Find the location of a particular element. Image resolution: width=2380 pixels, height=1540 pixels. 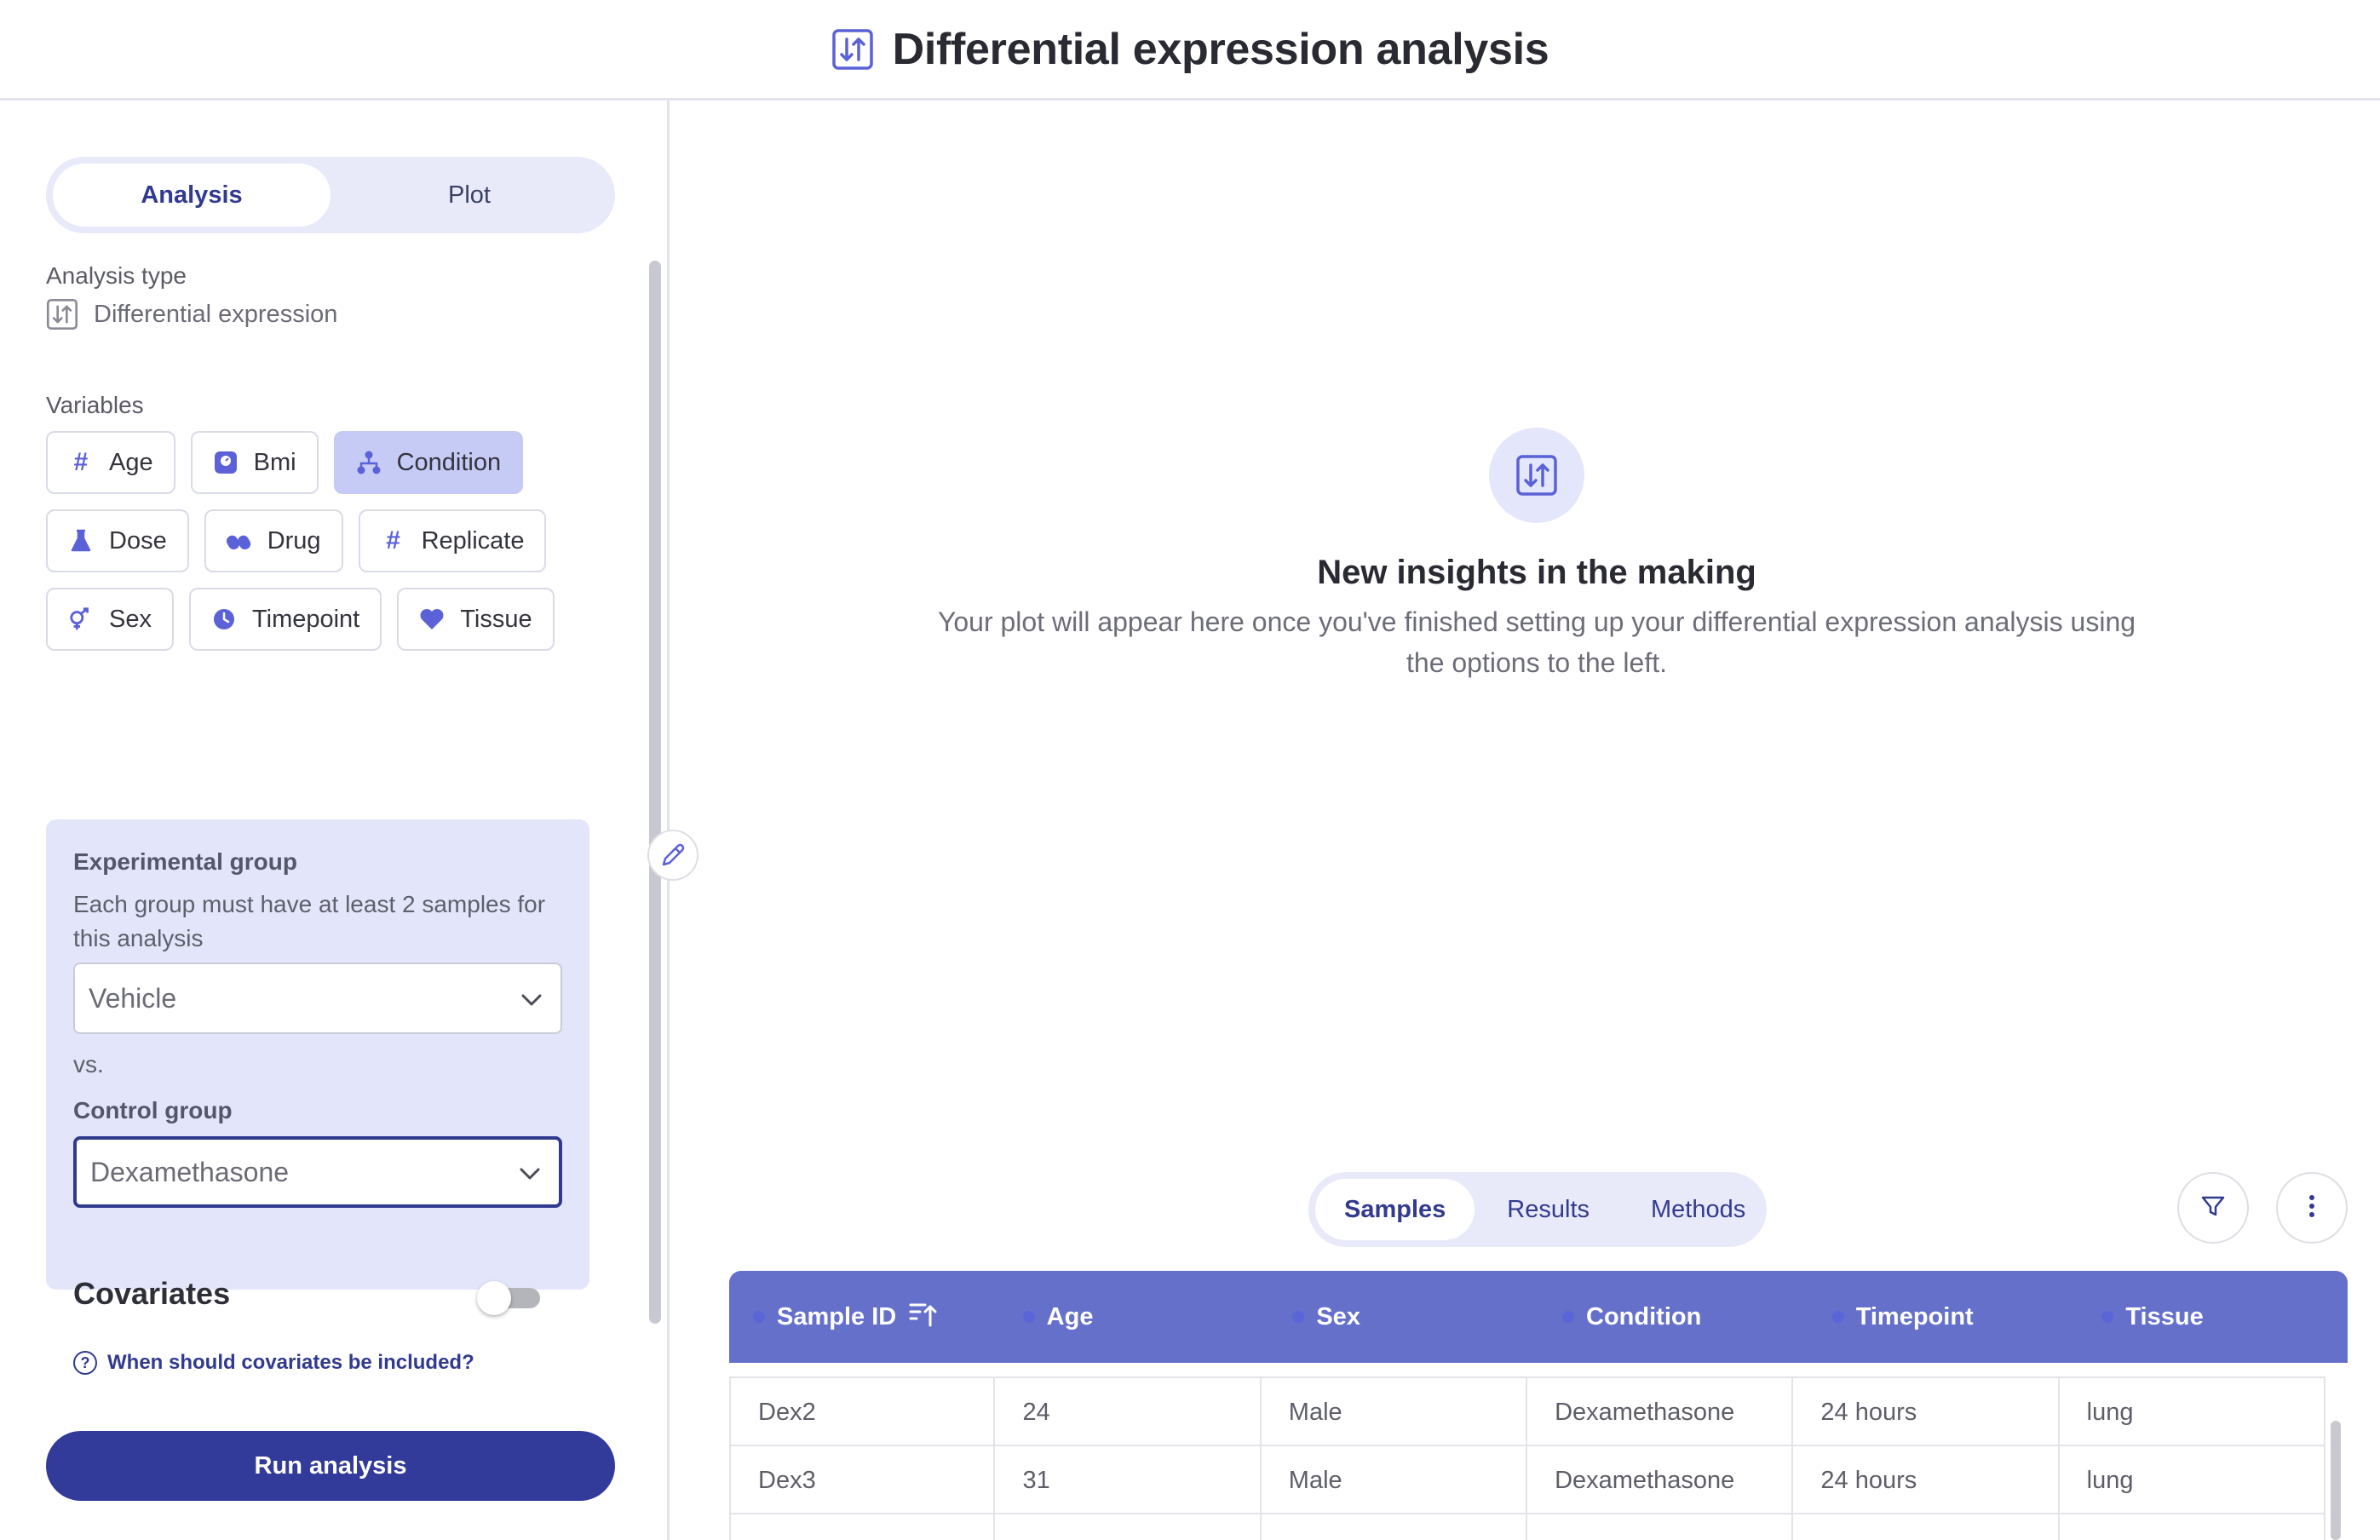

title-wrap: Differential expression analysis is located at coordinates (1190, 49).